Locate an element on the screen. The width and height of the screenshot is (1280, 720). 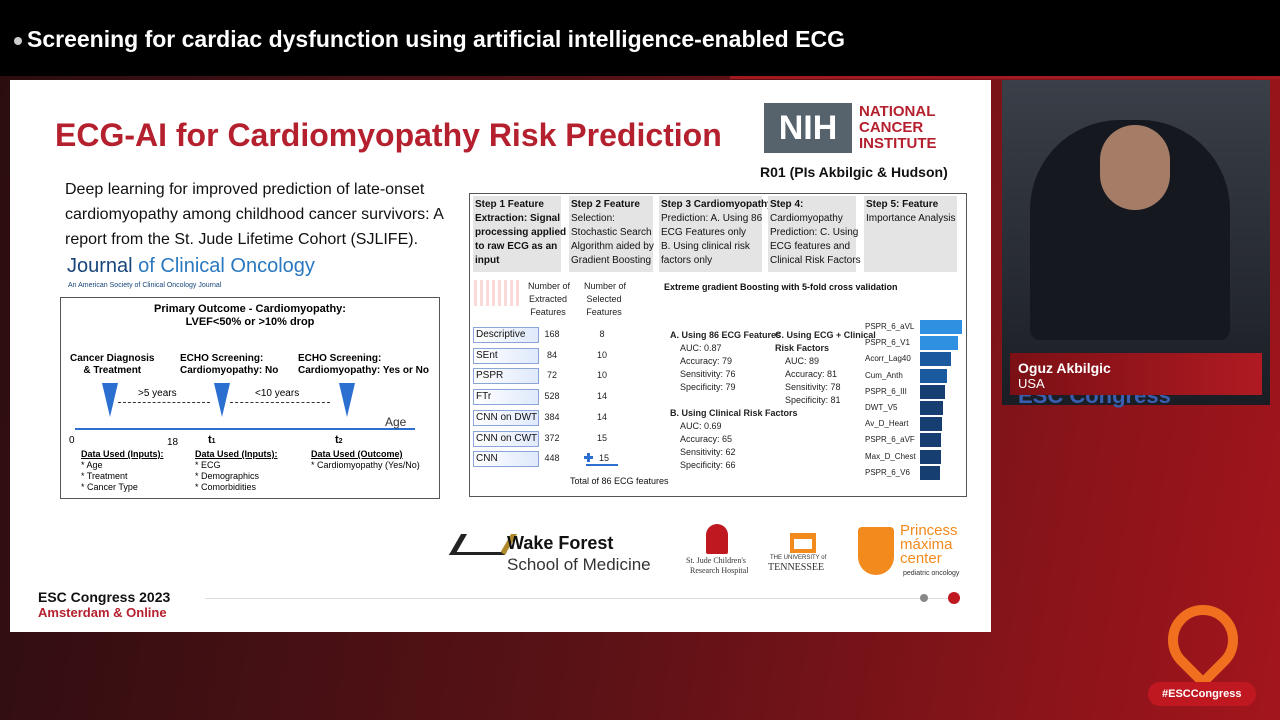
pm-line: center is located at coordinates (921, 558).